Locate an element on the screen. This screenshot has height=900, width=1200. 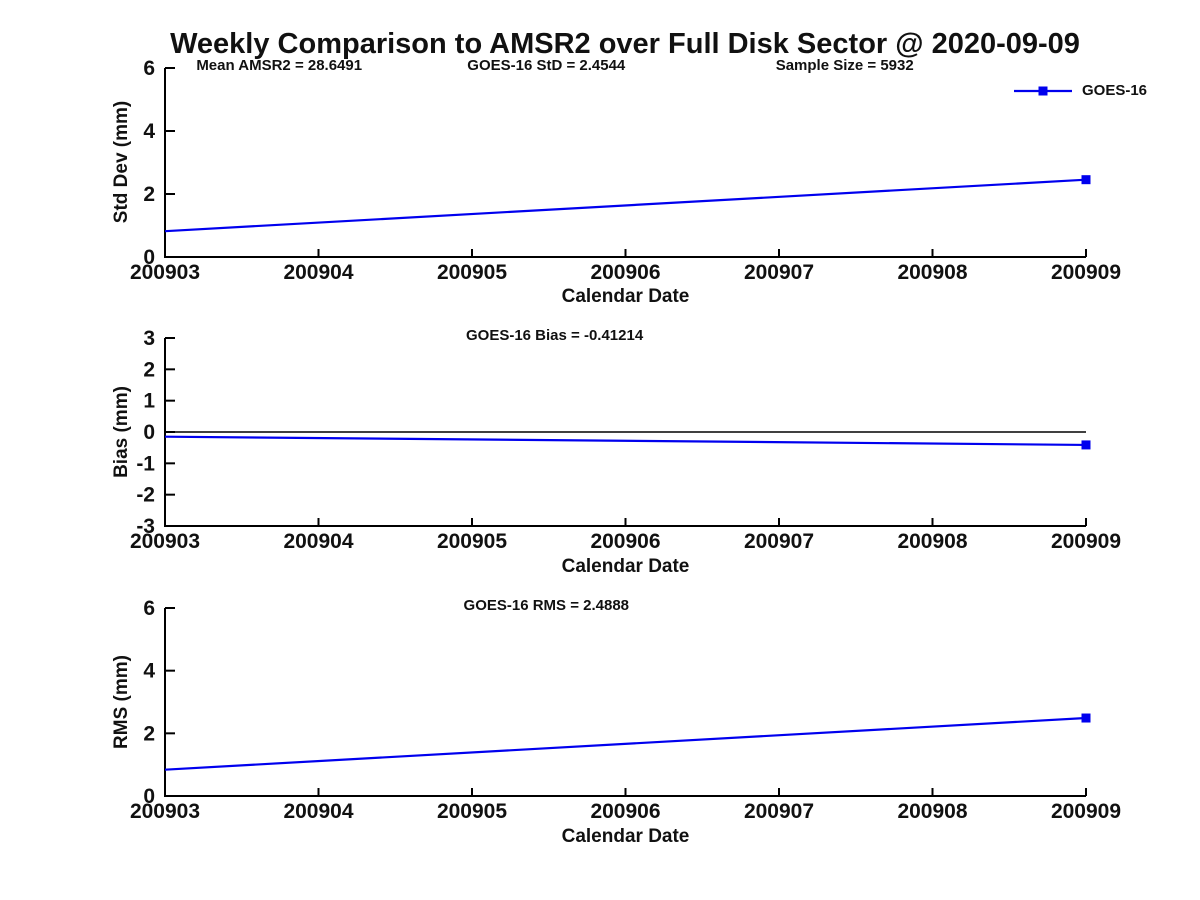
chart-annotation: Sample Size = 5932 is located at coordinates (845, 65).